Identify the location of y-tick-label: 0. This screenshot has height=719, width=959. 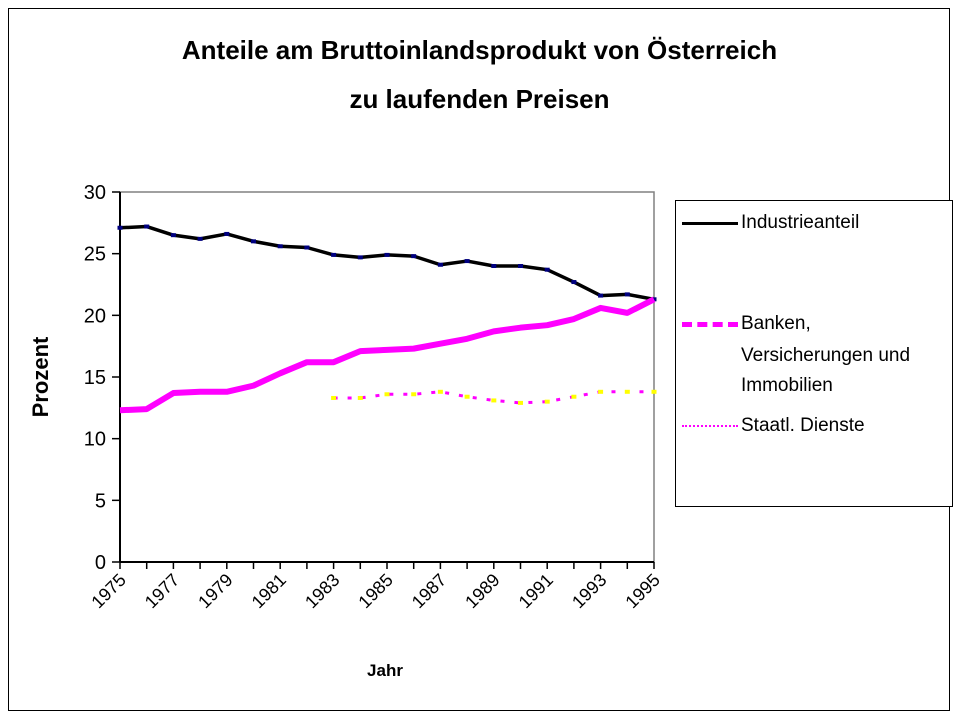
(100, 563).